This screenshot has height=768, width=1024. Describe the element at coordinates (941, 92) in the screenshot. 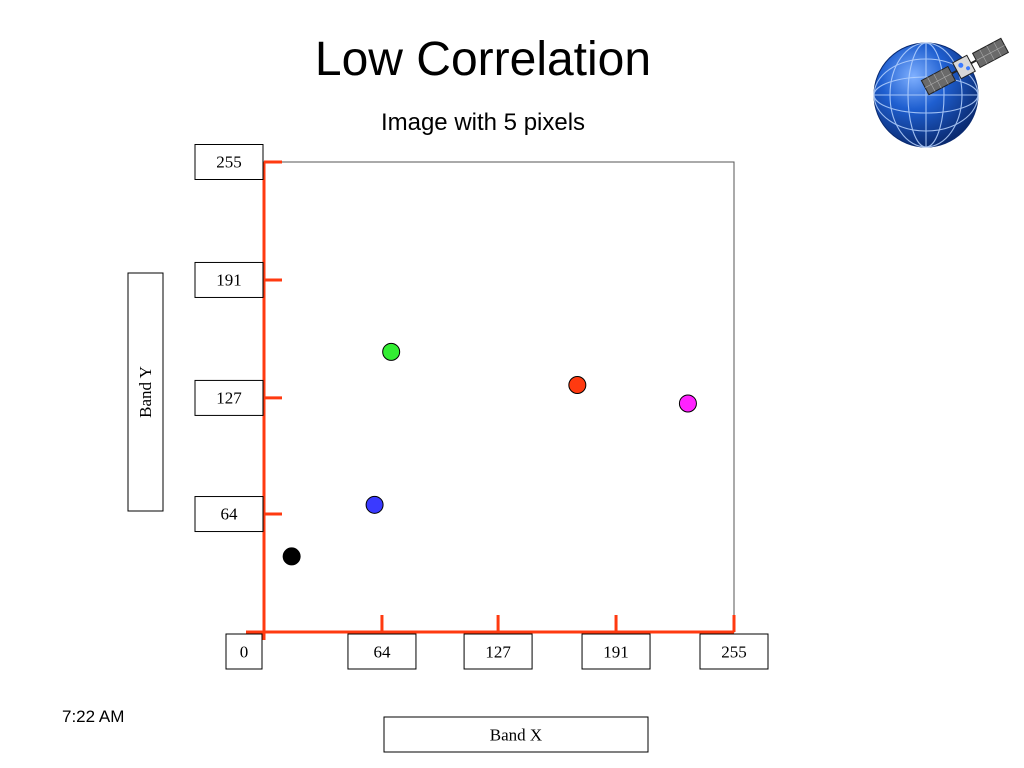

I see `satellite-globe-icon` at that location.